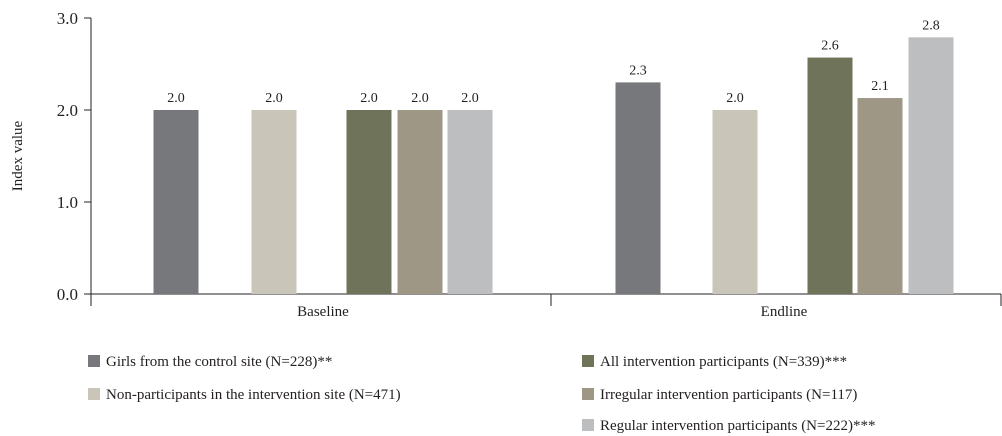  I want to click on y-tick-label: 0.0, so click(67, 294).